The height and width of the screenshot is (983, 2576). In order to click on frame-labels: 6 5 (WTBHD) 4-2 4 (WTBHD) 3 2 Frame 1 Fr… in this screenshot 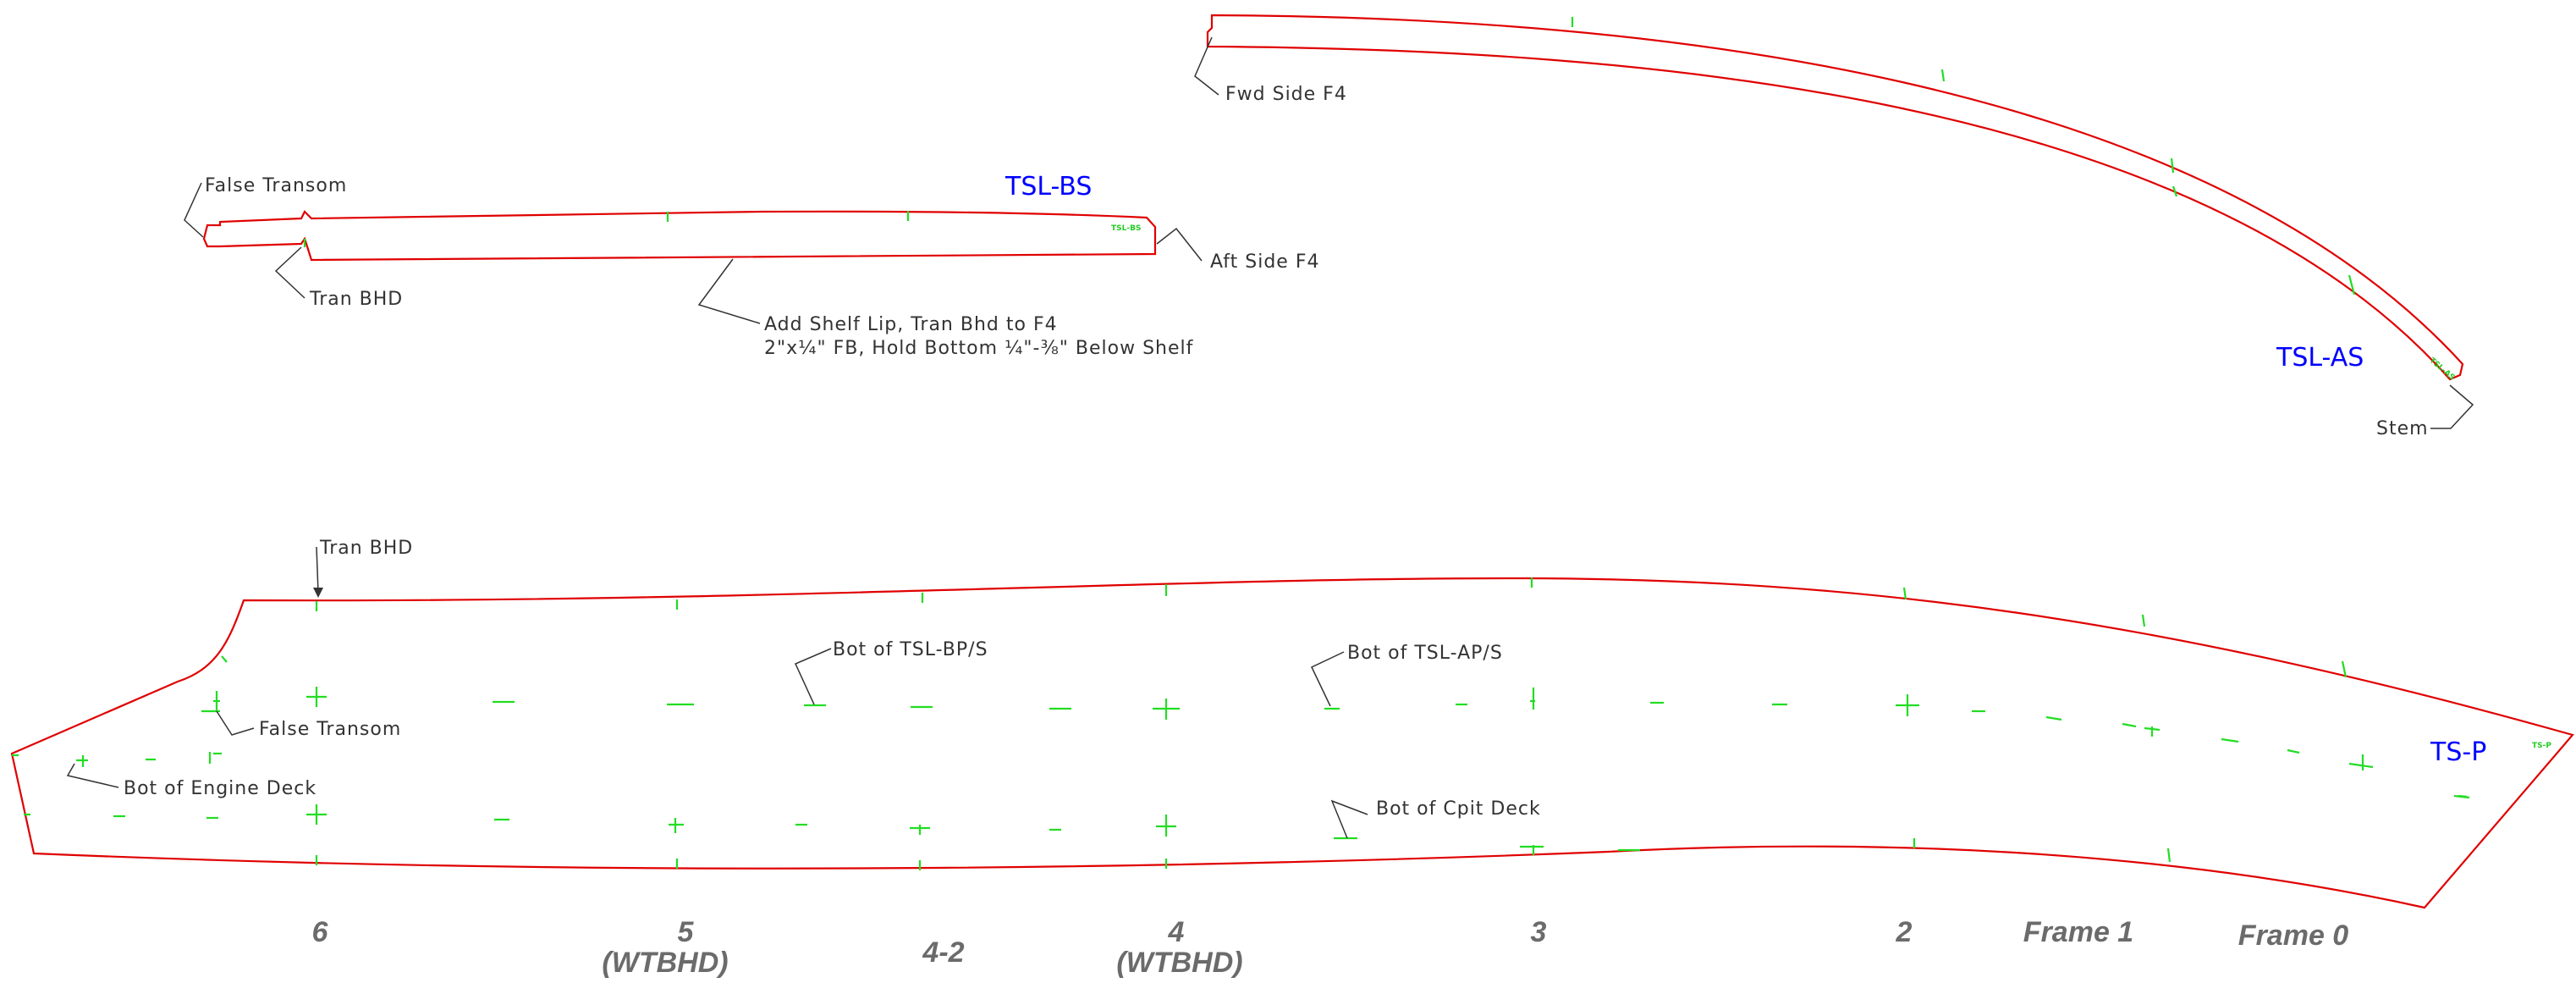, I will do `click(1330, 947)`.